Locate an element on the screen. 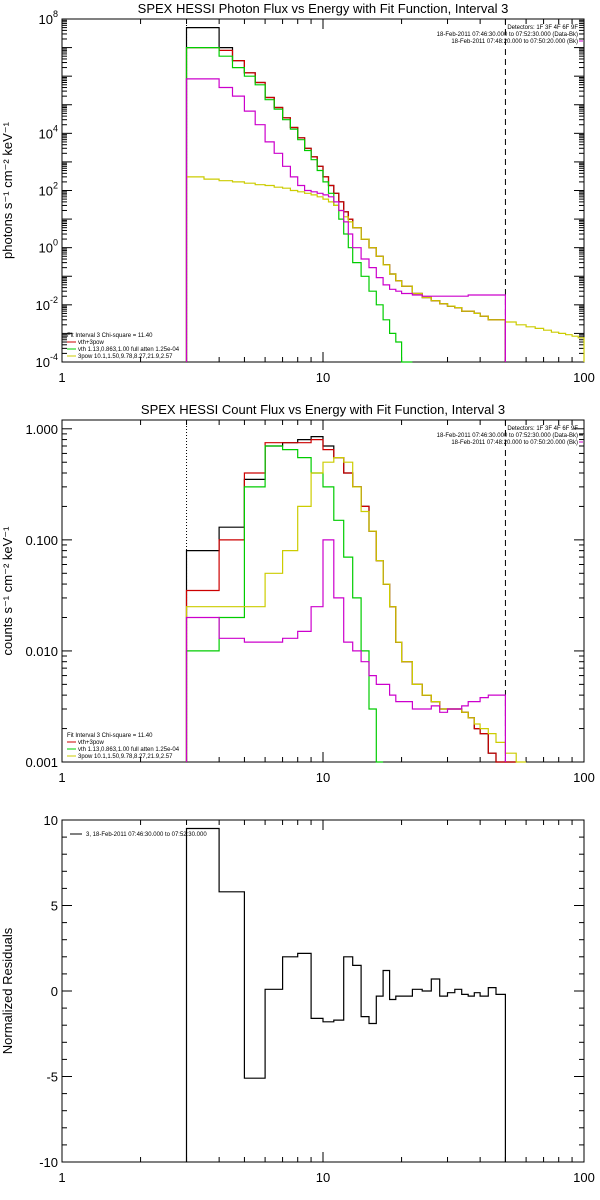 This screenshot has width=600, height=1200. y-tick-label: 10 is located at coordinates (51, 820).